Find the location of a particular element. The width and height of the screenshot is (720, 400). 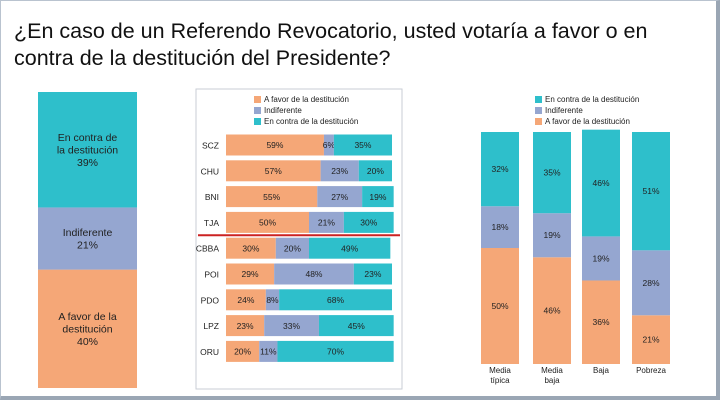

department-value-1-0: 57% is located at coordinates (273, 171).